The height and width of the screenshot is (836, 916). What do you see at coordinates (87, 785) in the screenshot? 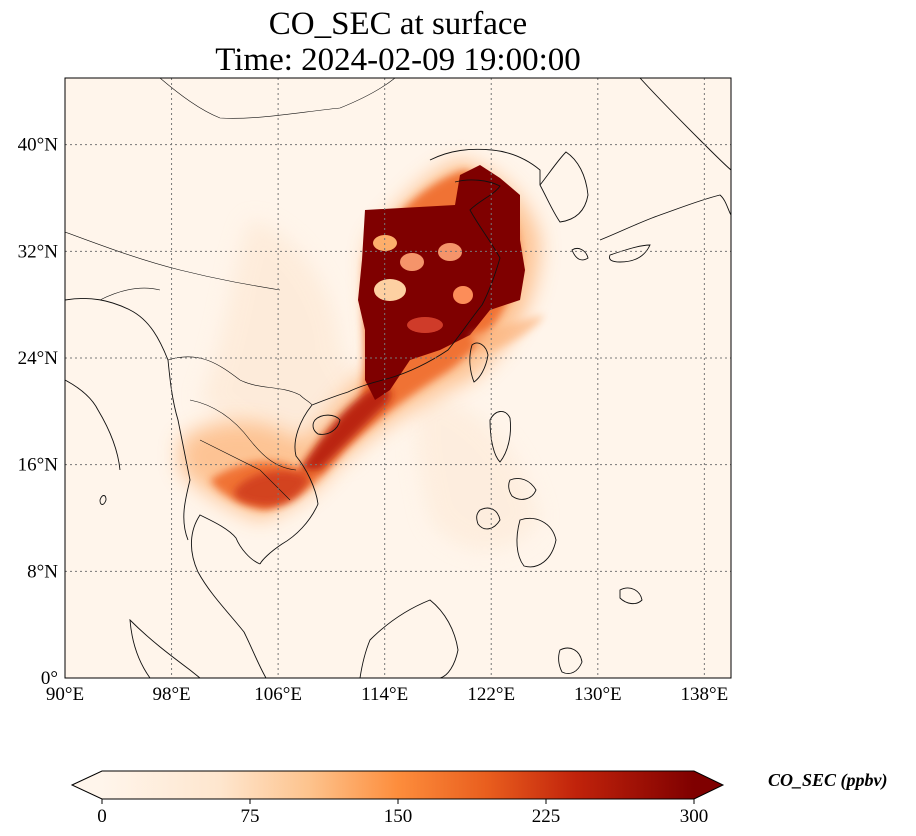
I see `colorbar-min-extension` at bounding box center [87, 785].